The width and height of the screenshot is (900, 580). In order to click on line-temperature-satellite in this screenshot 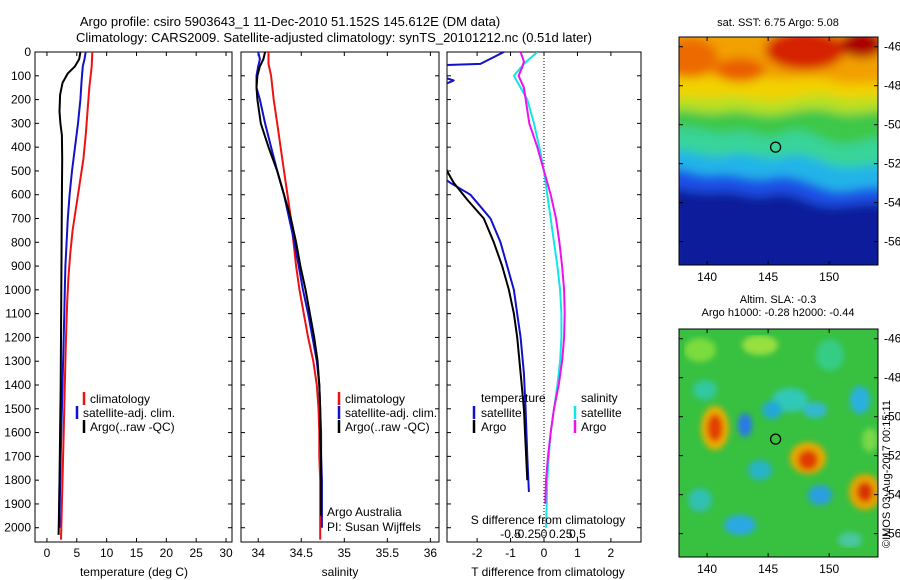, I will do `click(488, 272)`.